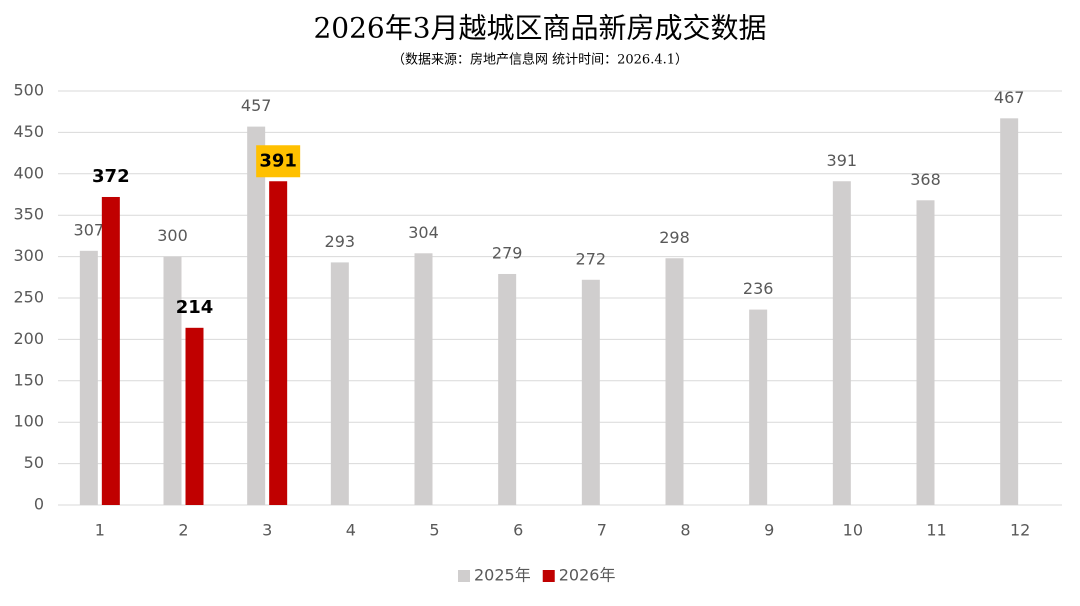 Image resolution: width=1080 pixels, height=606 pixels. What do you see at coordinates (28, 90) in the screenshot?
I see `y-tick-label: 500` at bounding box center [28, 90].